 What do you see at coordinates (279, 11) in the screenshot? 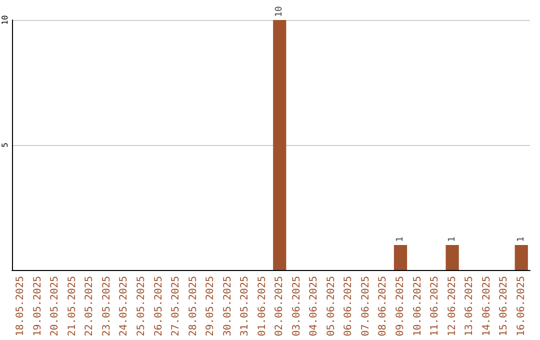
I see `data-label: 10` at bounding box center [279, 11].